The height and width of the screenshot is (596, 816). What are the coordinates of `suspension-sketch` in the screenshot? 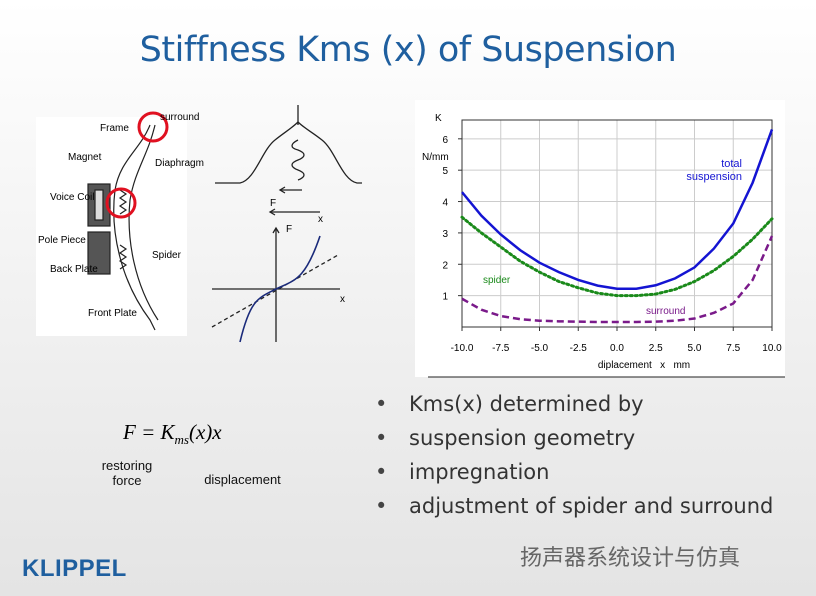 It's located at (286, 223).